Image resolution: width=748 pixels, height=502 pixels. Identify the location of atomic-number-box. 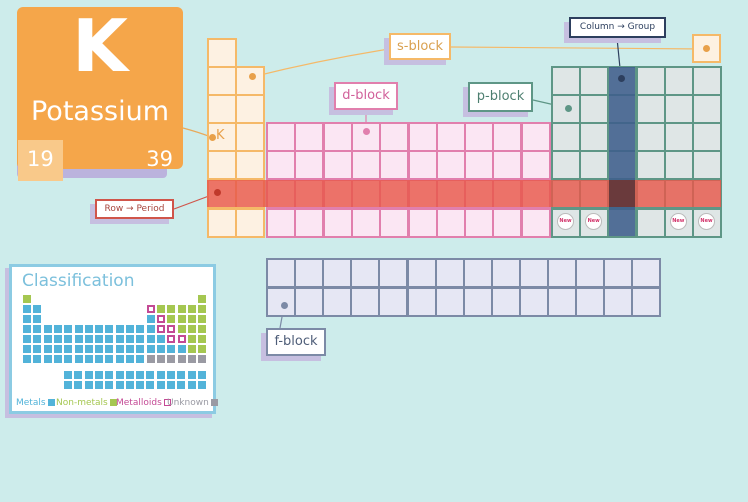
(40, 160).